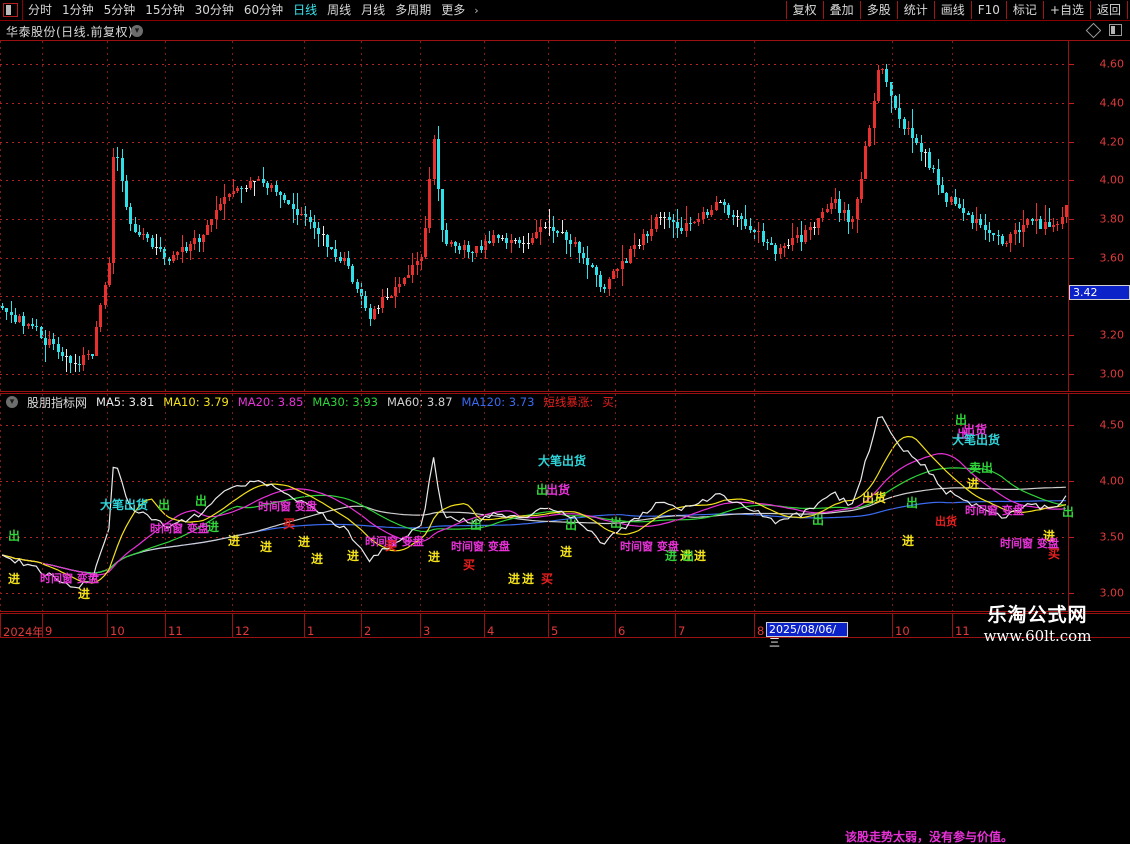 Image resolution: width=1130 pixels, height=844 pixels. What do you see at coordinates (165, 10) in the screenshot?
I see `period-tab-3: 15分钟` at bounding box center [165, 10].